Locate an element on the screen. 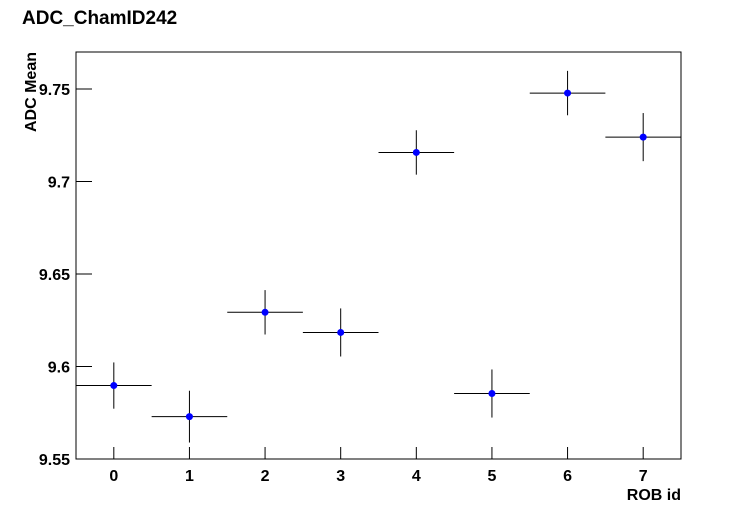 The image size is (756, 511). y-axis-label: ADC Mean is located at coordinates (31, 92).